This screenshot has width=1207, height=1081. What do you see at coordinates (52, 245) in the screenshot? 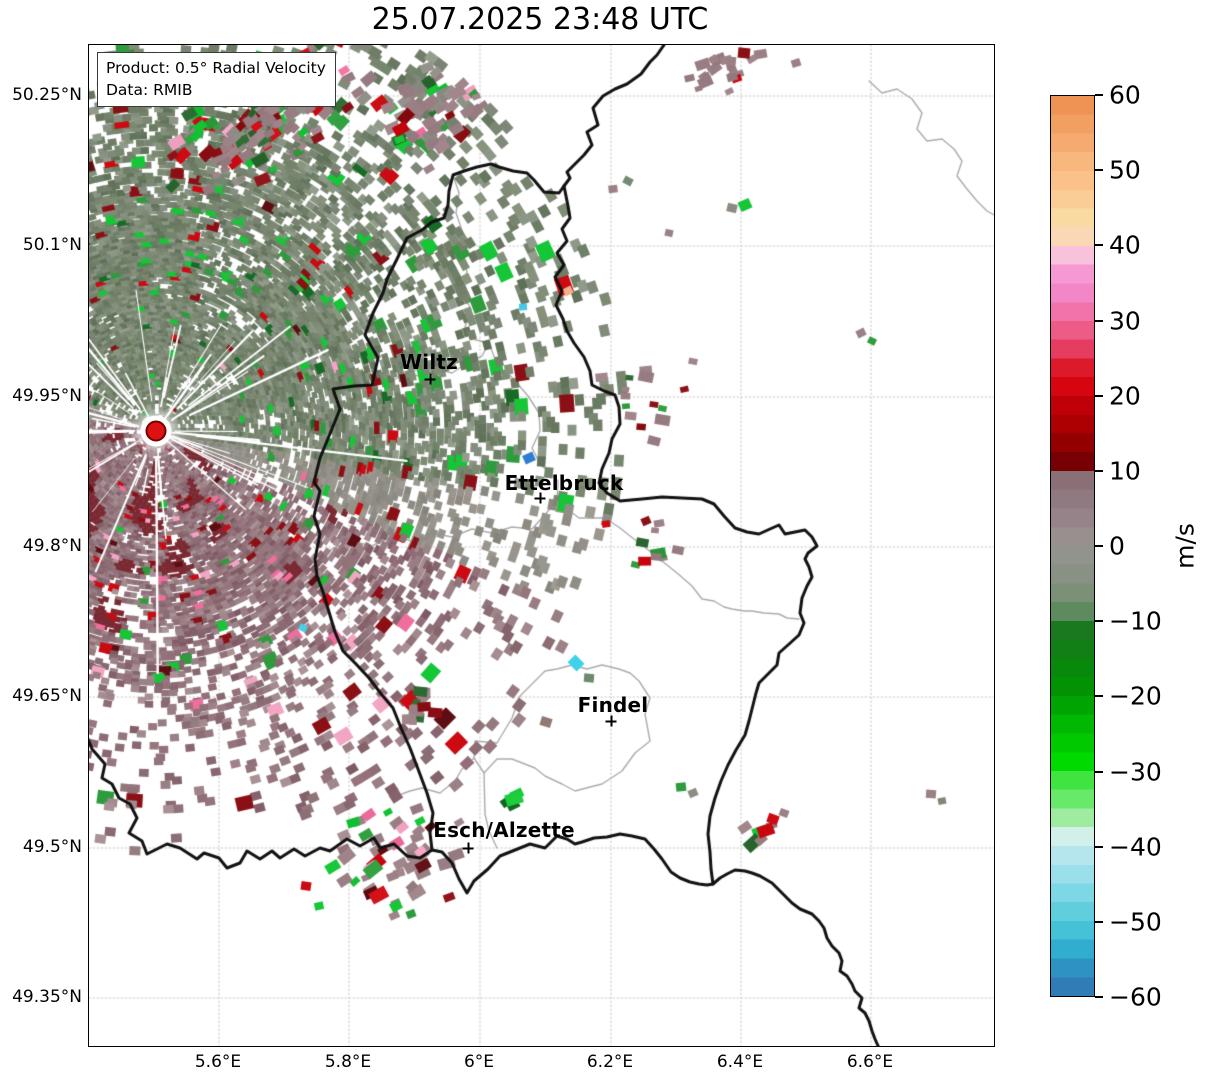
I see `lat-tick-label: 50.1°N` at bounding box center [52, 245].